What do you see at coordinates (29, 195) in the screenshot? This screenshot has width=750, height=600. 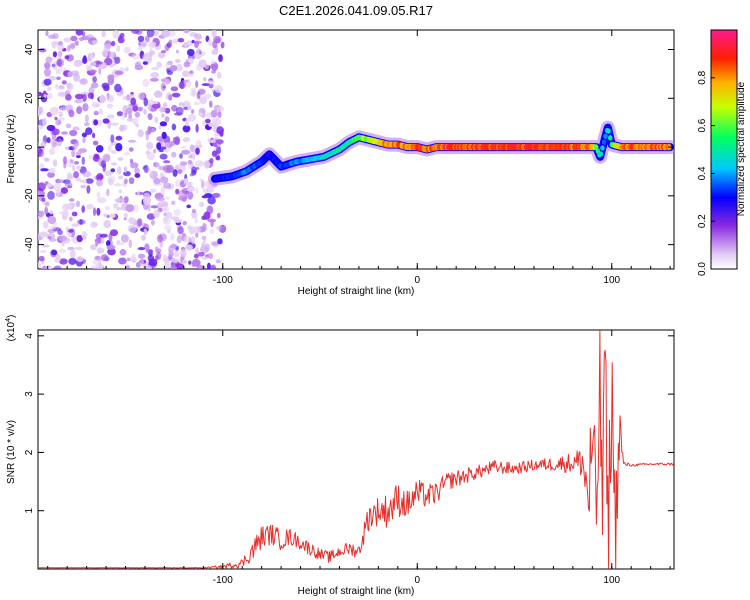 I see `y-tick-label: -20` at bounding box center [29, 195].